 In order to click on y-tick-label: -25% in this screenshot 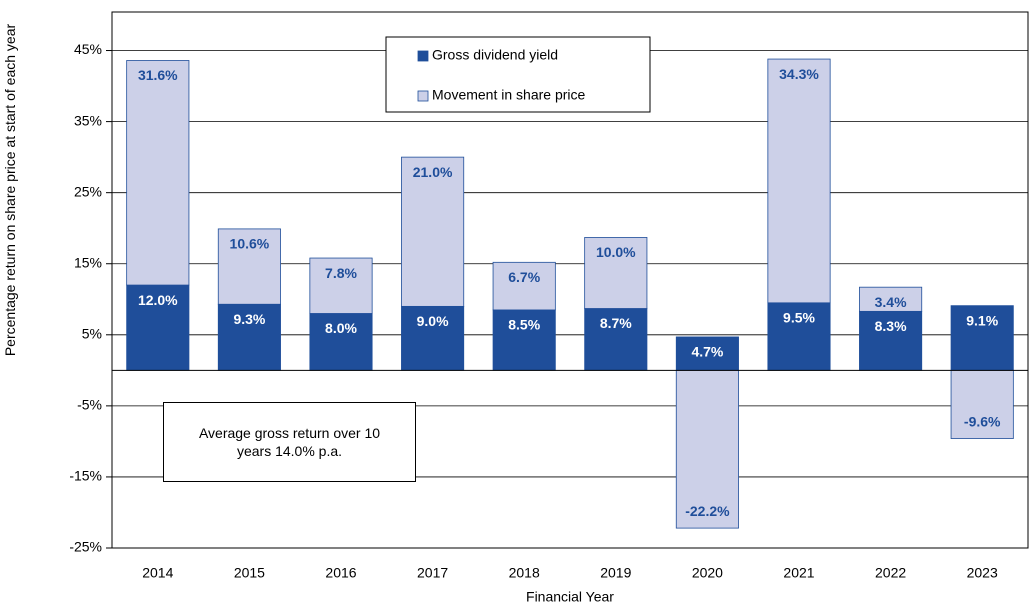, I will do `click(85, 547)`.